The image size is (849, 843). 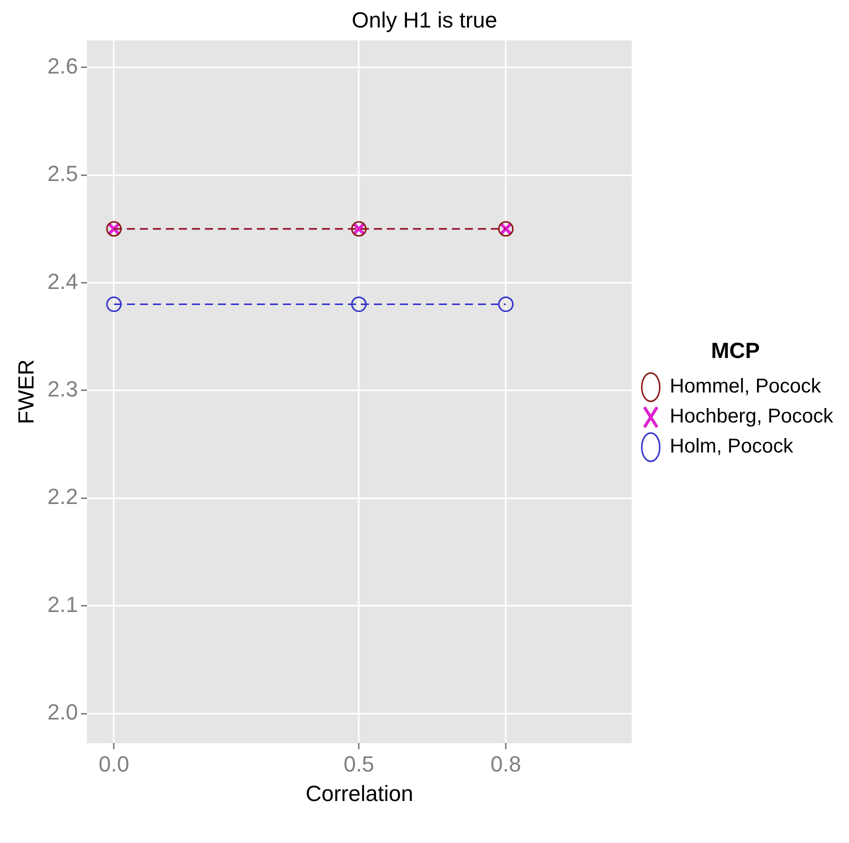 I want to click on chart-title: Only H1 is true, so click(x=425, y=19).